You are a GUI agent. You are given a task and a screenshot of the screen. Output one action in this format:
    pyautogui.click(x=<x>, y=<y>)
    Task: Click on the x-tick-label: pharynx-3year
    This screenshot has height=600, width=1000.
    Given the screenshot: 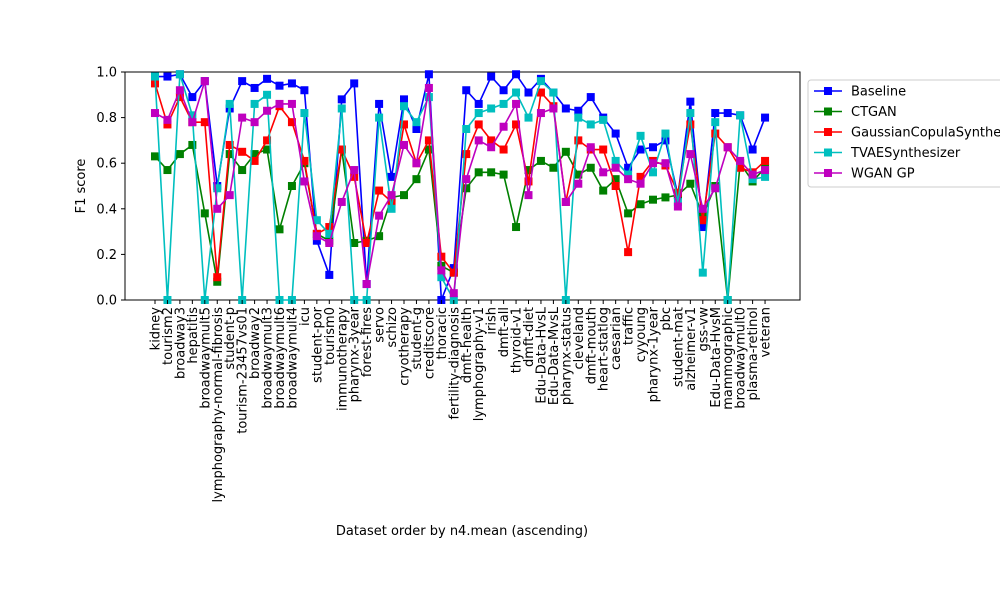 What is the action you would take?
    pyautogui.click(x=355, y=354)
    